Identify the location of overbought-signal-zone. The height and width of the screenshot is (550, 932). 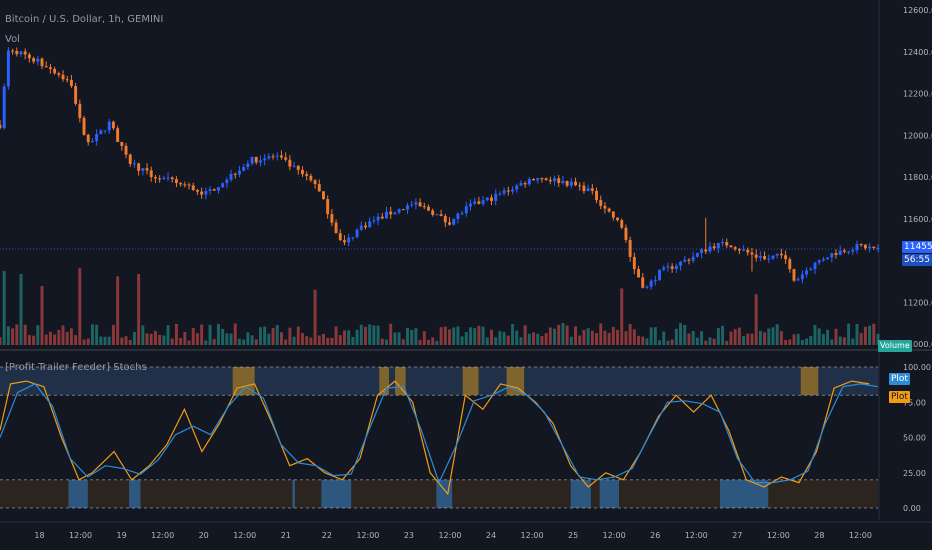
(470, 381).